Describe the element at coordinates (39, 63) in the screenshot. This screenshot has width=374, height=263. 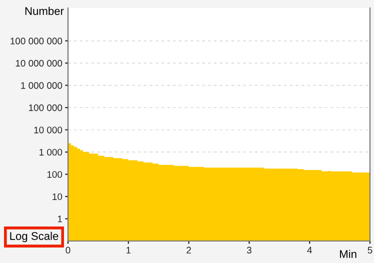
I see `y-tick-label: 10 000 000` at that location.